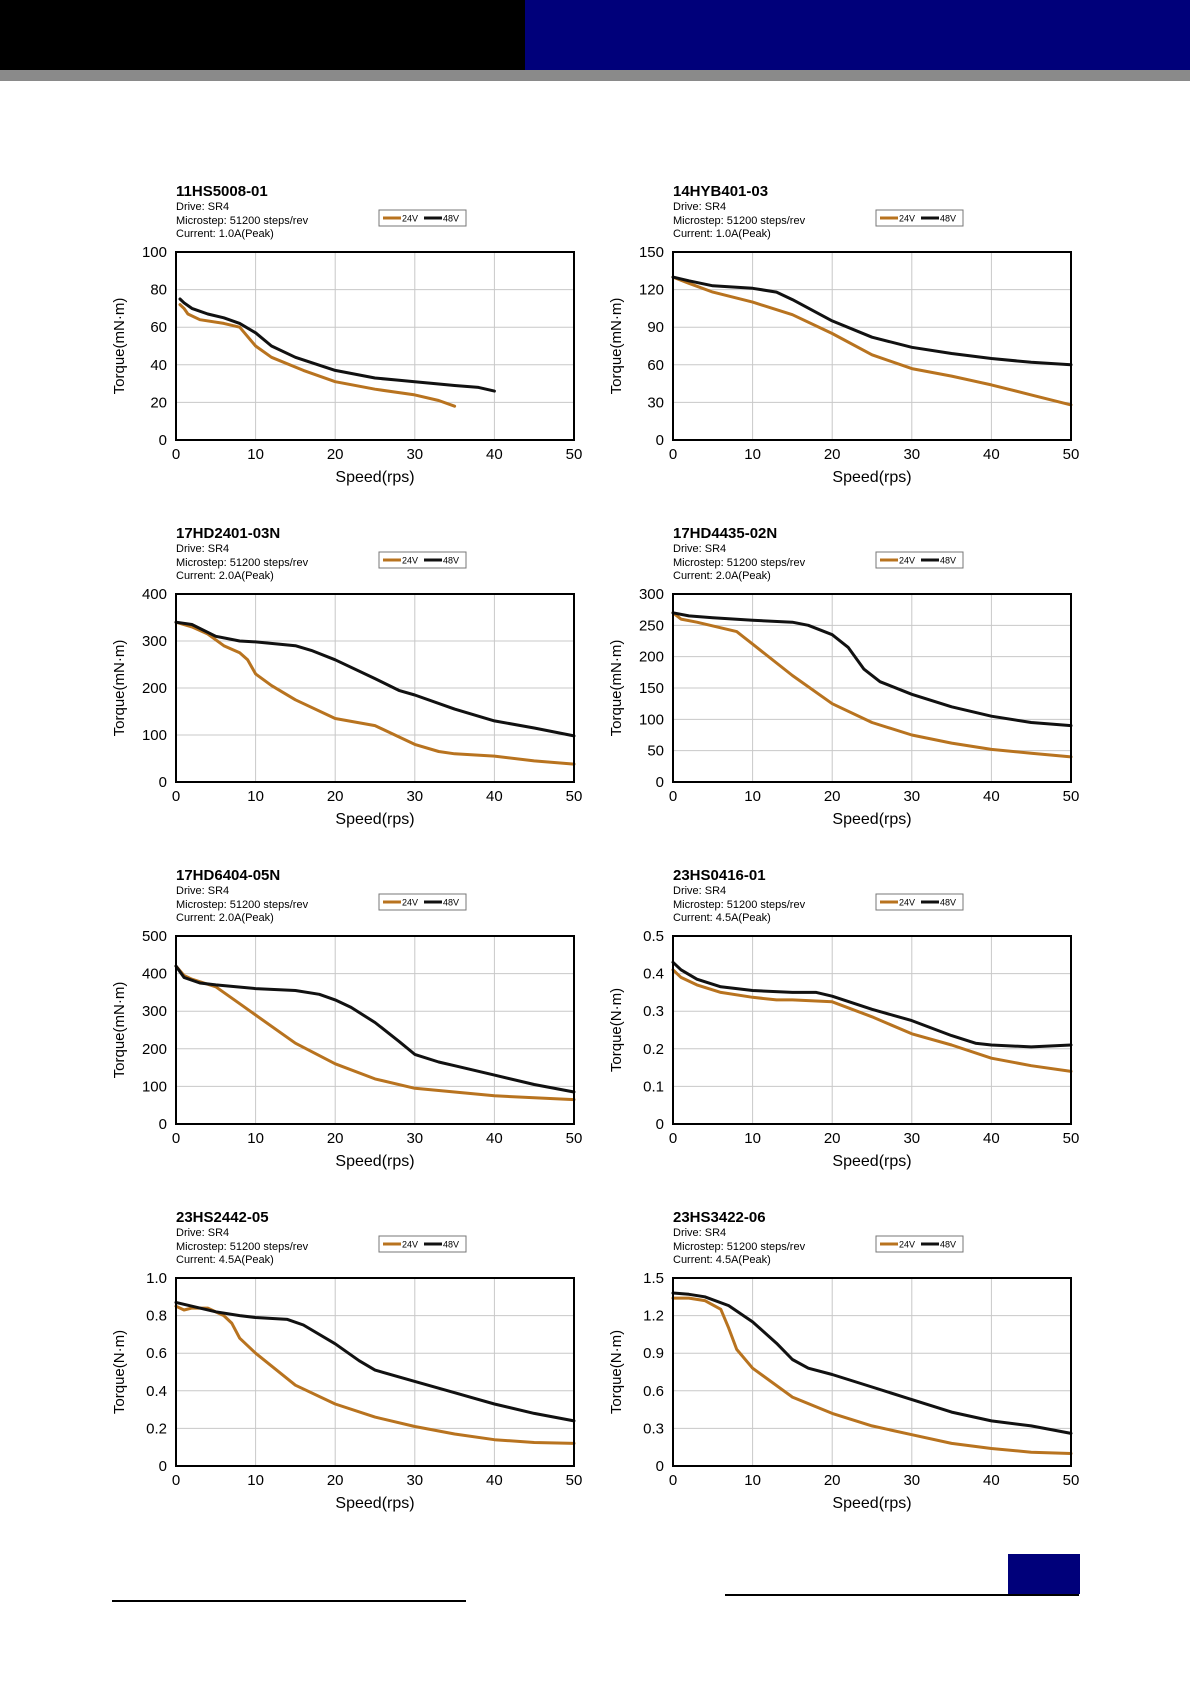  Describe the element at coordinates (651, 252) in the screenshot. I see `y-tick-label: 150` at that location.